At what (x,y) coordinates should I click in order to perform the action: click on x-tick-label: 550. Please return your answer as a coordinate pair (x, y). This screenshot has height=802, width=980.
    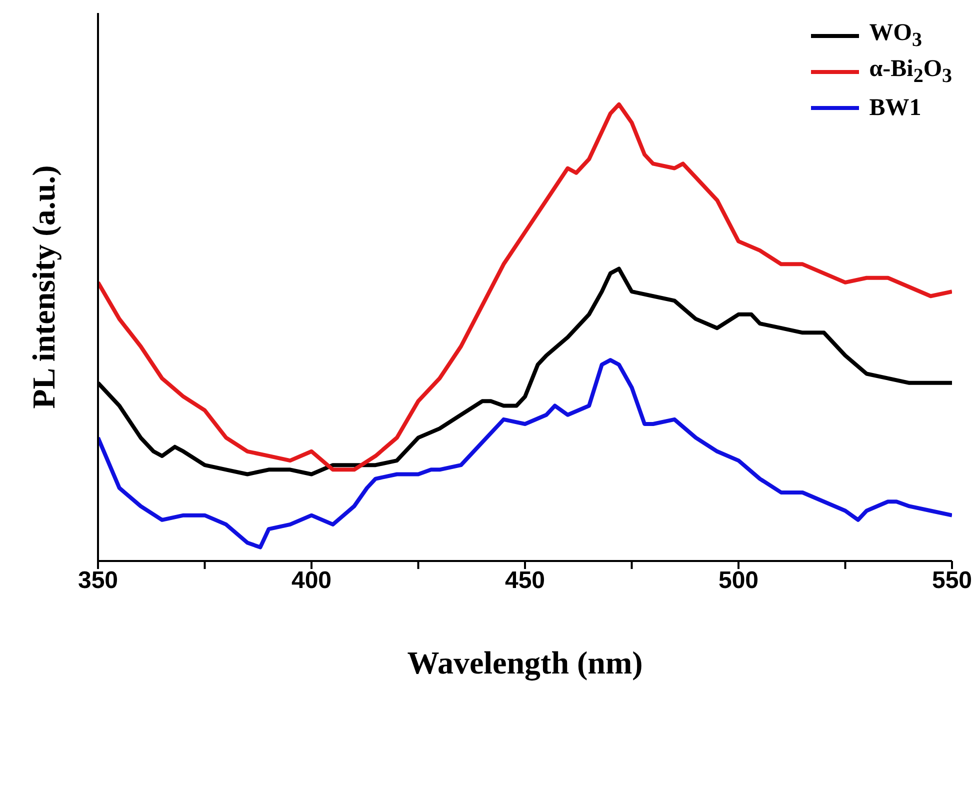
    Looking at the image, I should click on (952, 580).